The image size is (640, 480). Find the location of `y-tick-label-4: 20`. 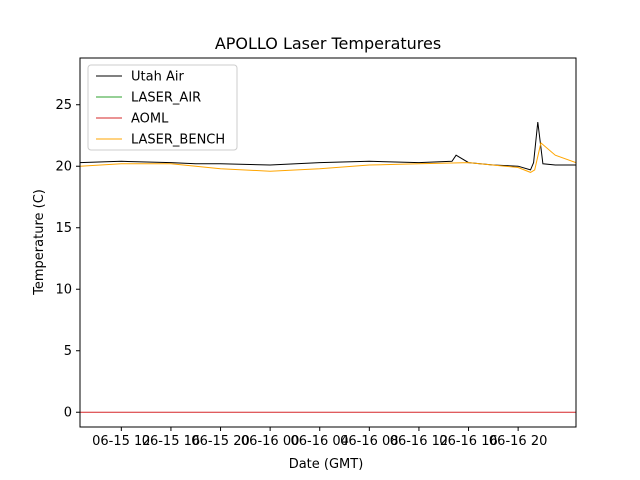

y-tick-label-4: 20 is located at coordinates (63, 167).